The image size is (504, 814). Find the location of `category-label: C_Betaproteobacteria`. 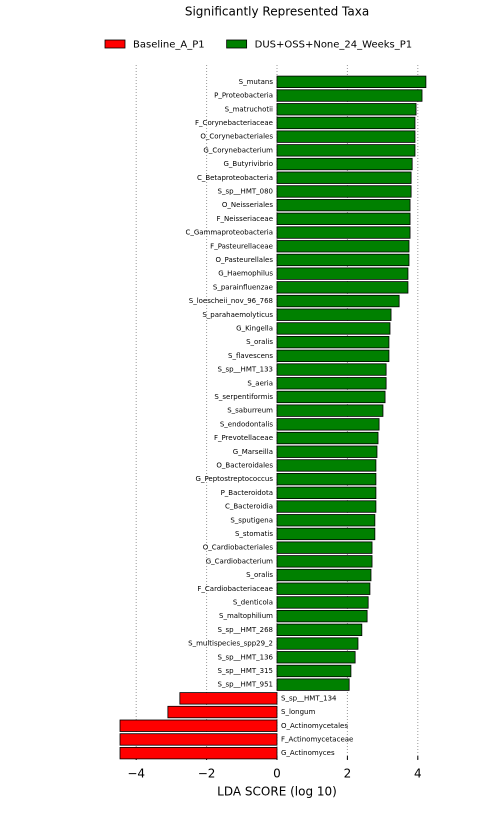

category-label: C_Betaproteobacteria is located at coordinates (235, 178).